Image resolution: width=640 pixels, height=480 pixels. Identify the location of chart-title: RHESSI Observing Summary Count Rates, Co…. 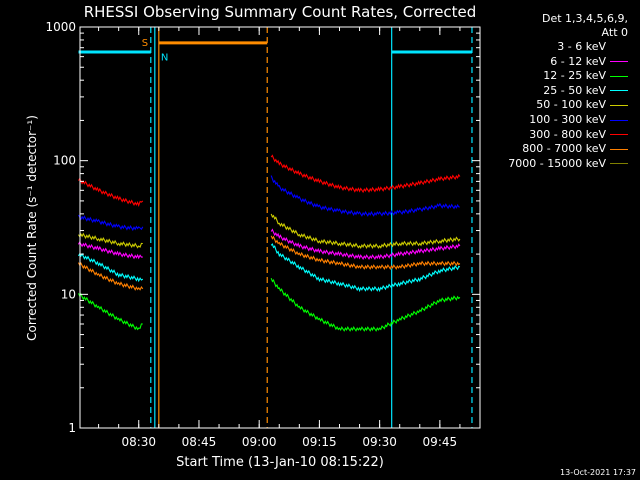
(280, 12).